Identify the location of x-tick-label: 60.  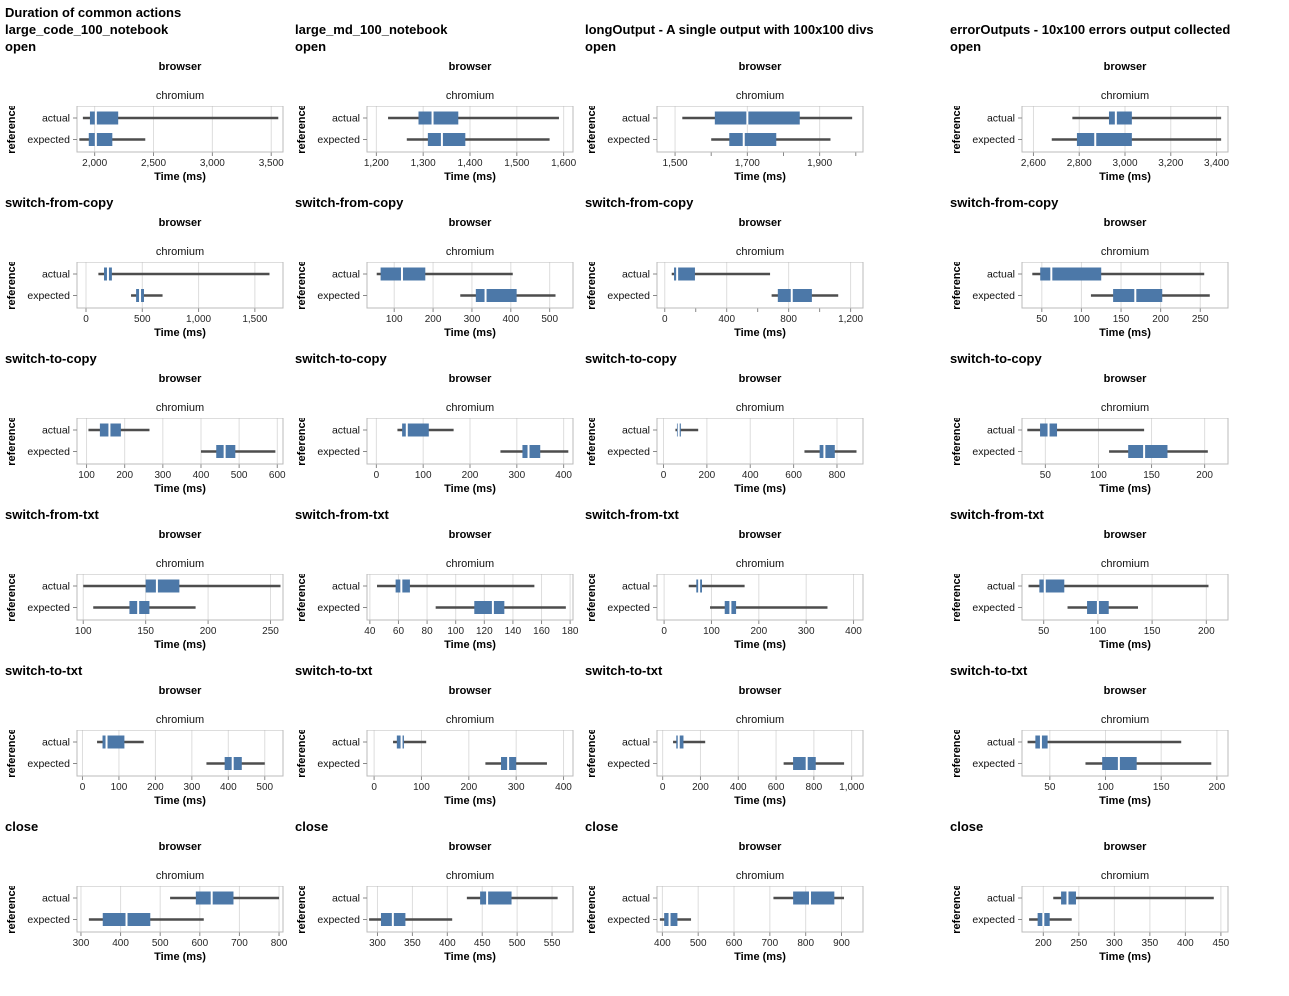
(399, 631).